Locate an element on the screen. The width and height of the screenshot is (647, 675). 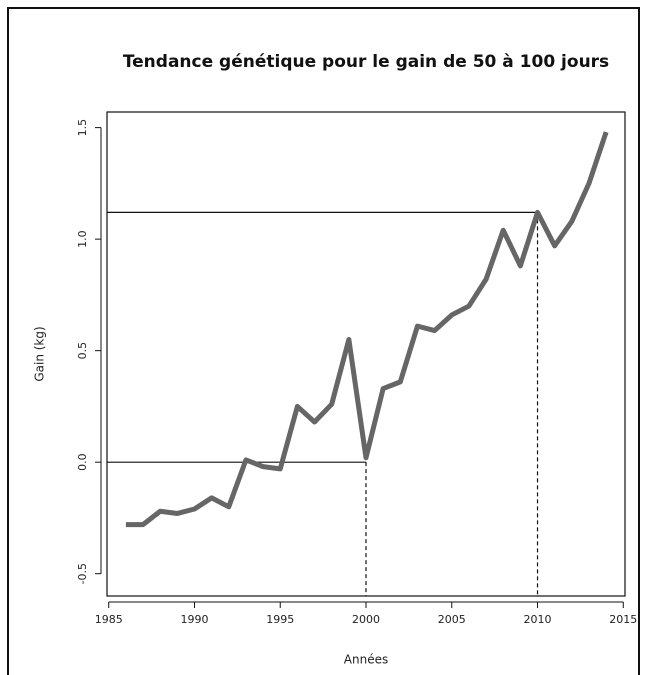
y-tick-label: -0.5 is located at coordinates (82, 573).